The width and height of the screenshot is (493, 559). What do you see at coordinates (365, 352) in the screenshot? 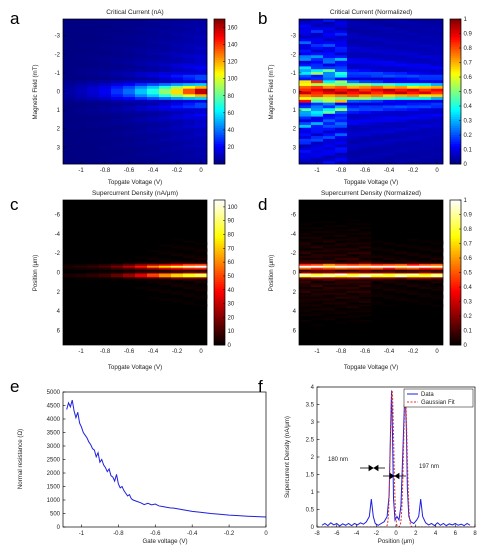
I see `d-xtick-label: -0.6` at bounding box center [365, 352].